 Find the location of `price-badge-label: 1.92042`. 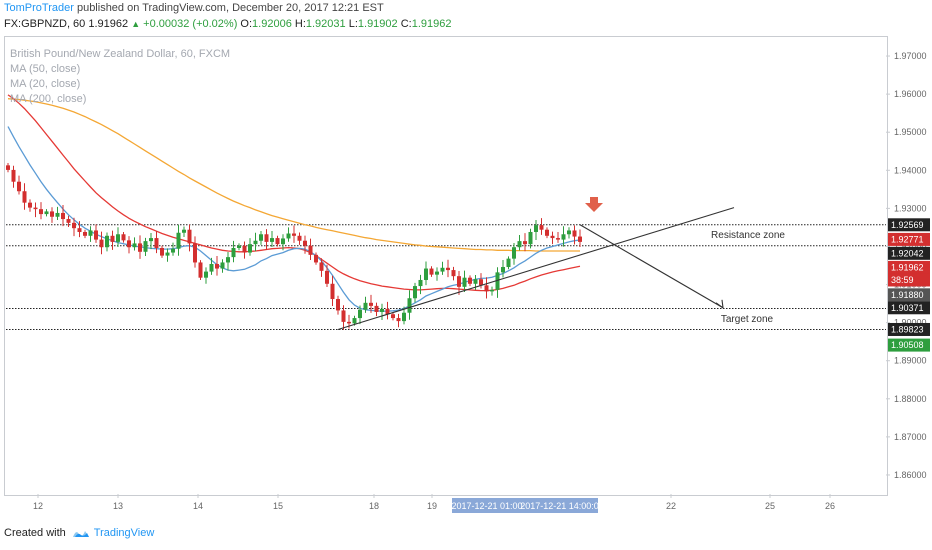

price-badge-label: 1.92042 is located at coordinates (907, 253).